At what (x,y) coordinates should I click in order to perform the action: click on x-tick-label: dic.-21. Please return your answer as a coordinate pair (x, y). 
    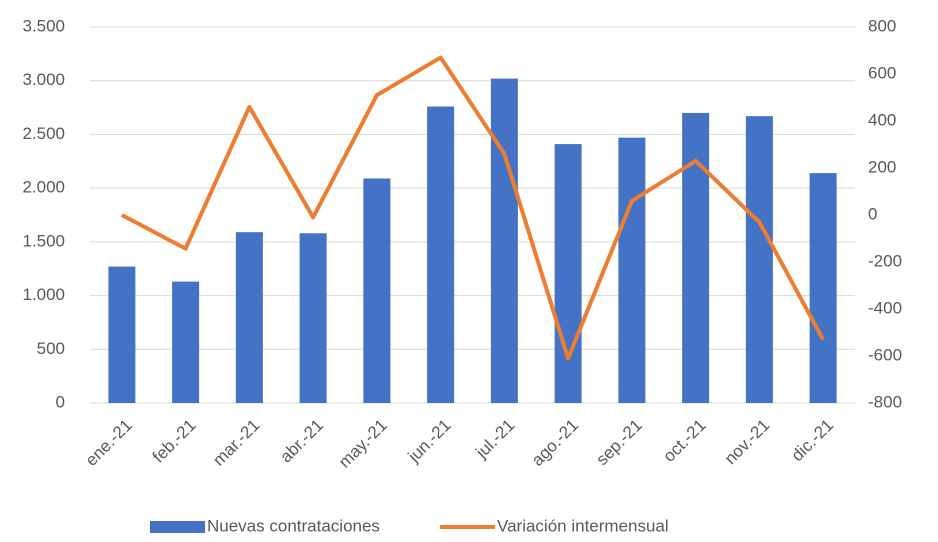
    Looking at the image, I should click on (813, 441).